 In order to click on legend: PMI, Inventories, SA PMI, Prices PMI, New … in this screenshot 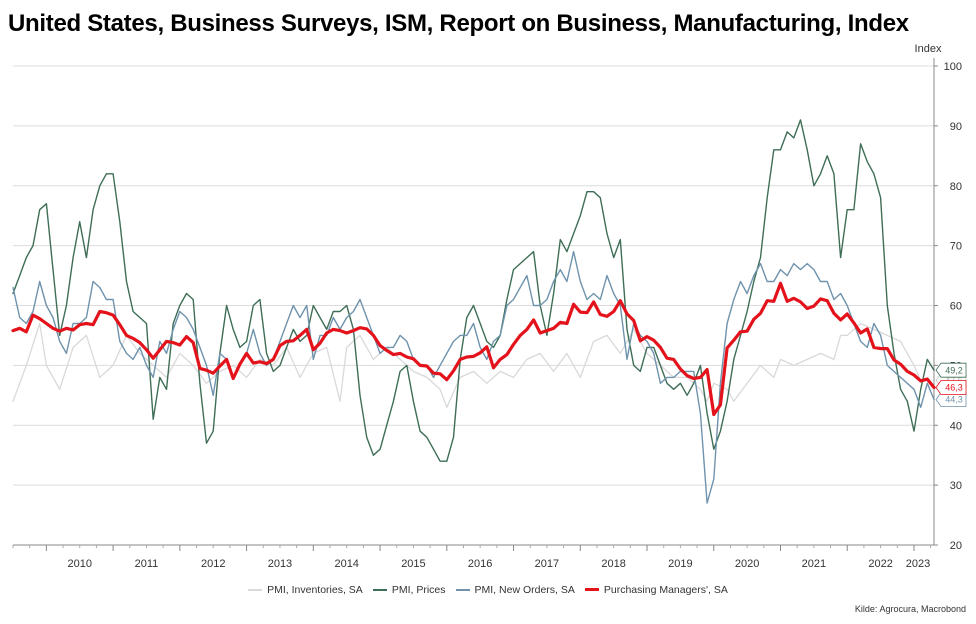, I will do `click(488, 589)`.